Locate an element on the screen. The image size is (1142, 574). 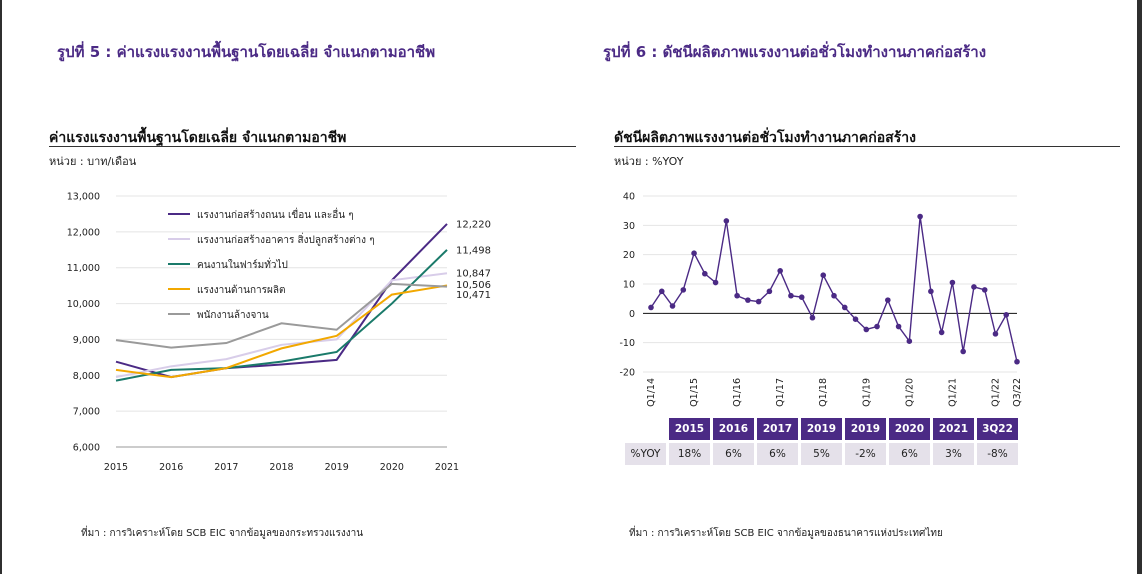
yoy-header-cell: 3Q22 is located at coordinates (997, 429).